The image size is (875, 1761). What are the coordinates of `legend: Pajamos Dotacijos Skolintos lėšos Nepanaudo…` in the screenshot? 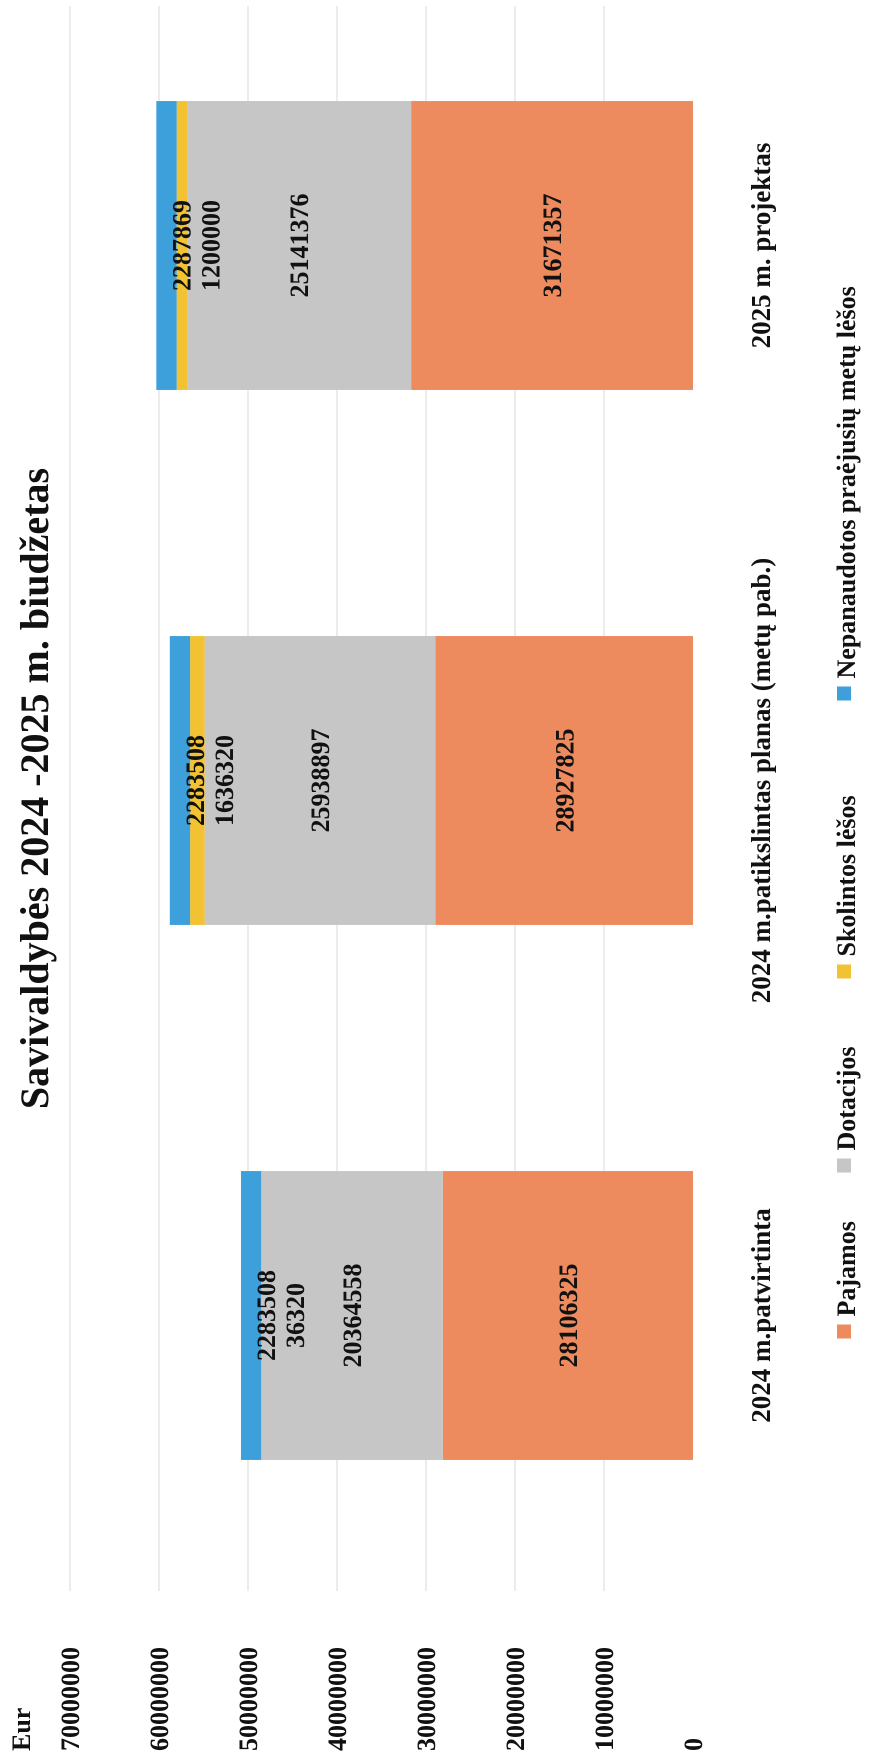 It's located at (846, 812).